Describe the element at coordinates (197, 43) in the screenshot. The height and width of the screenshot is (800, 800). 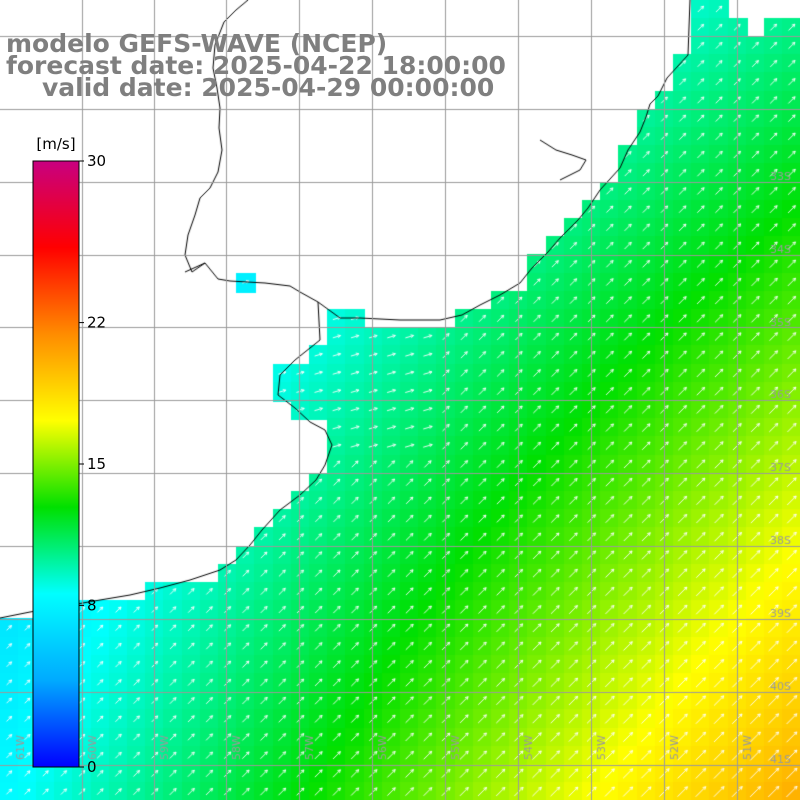
I see `title-model: modelo GEFS-WAVE (NCEP)` at that location.